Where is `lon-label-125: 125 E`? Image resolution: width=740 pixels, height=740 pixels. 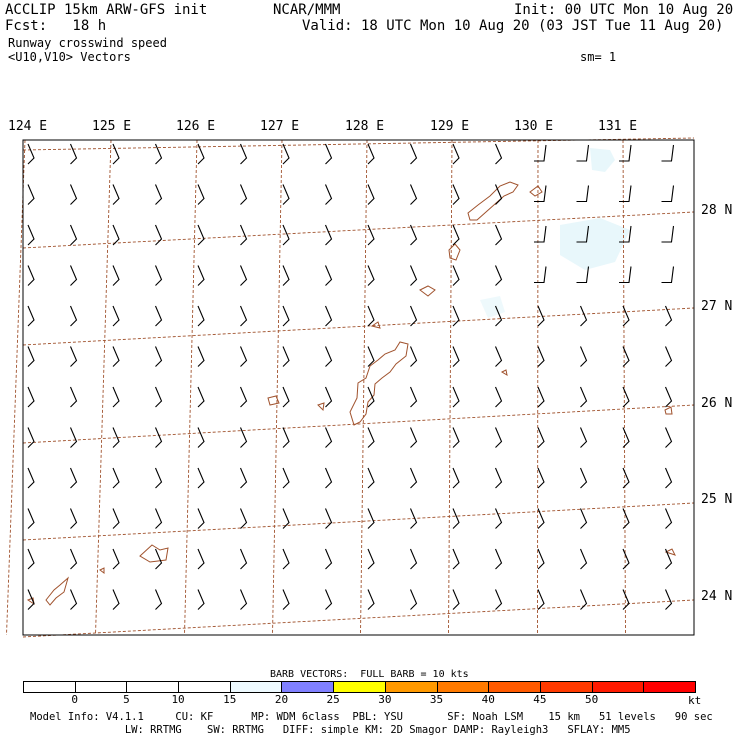 lon-label-125: 125 E is located at coordinates (112, 126).